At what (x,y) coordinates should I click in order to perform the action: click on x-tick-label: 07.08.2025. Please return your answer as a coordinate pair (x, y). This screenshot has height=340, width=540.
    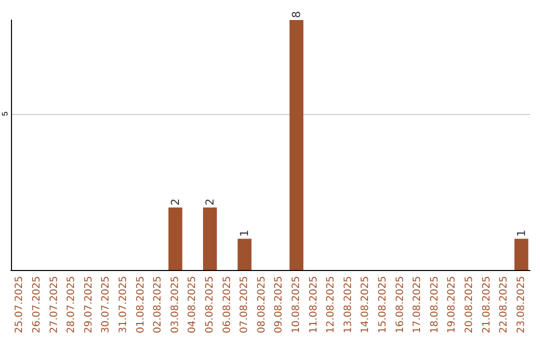
    Looking at the image, I should click on (244, 305).